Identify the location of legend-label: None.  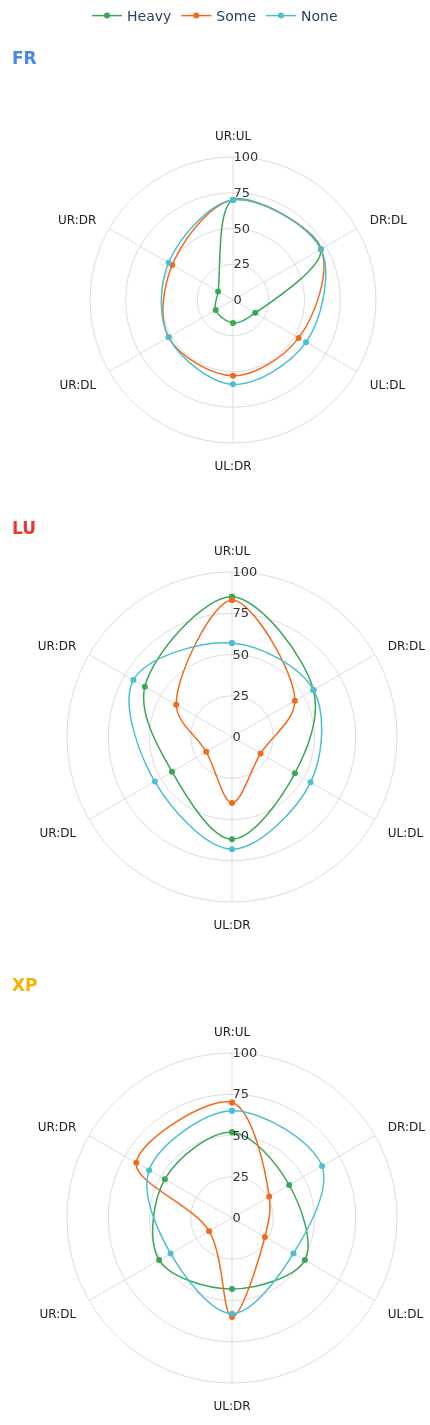
(319, 16).